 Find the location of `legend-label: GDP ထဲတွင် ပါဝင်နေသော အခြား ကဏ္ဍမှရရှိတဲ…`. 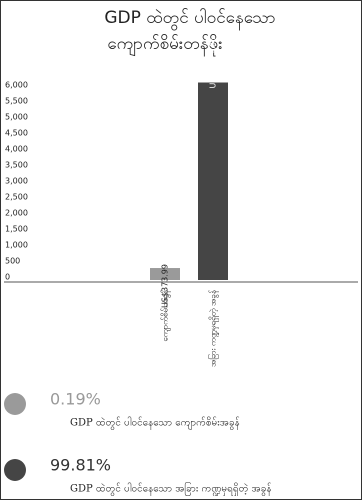

legend-label: GDP ထဲတွင် ပါဝင်နေသော အခြား ကဏ္ဍမှရရှိတဲ… is located at coordinates (171, 489).